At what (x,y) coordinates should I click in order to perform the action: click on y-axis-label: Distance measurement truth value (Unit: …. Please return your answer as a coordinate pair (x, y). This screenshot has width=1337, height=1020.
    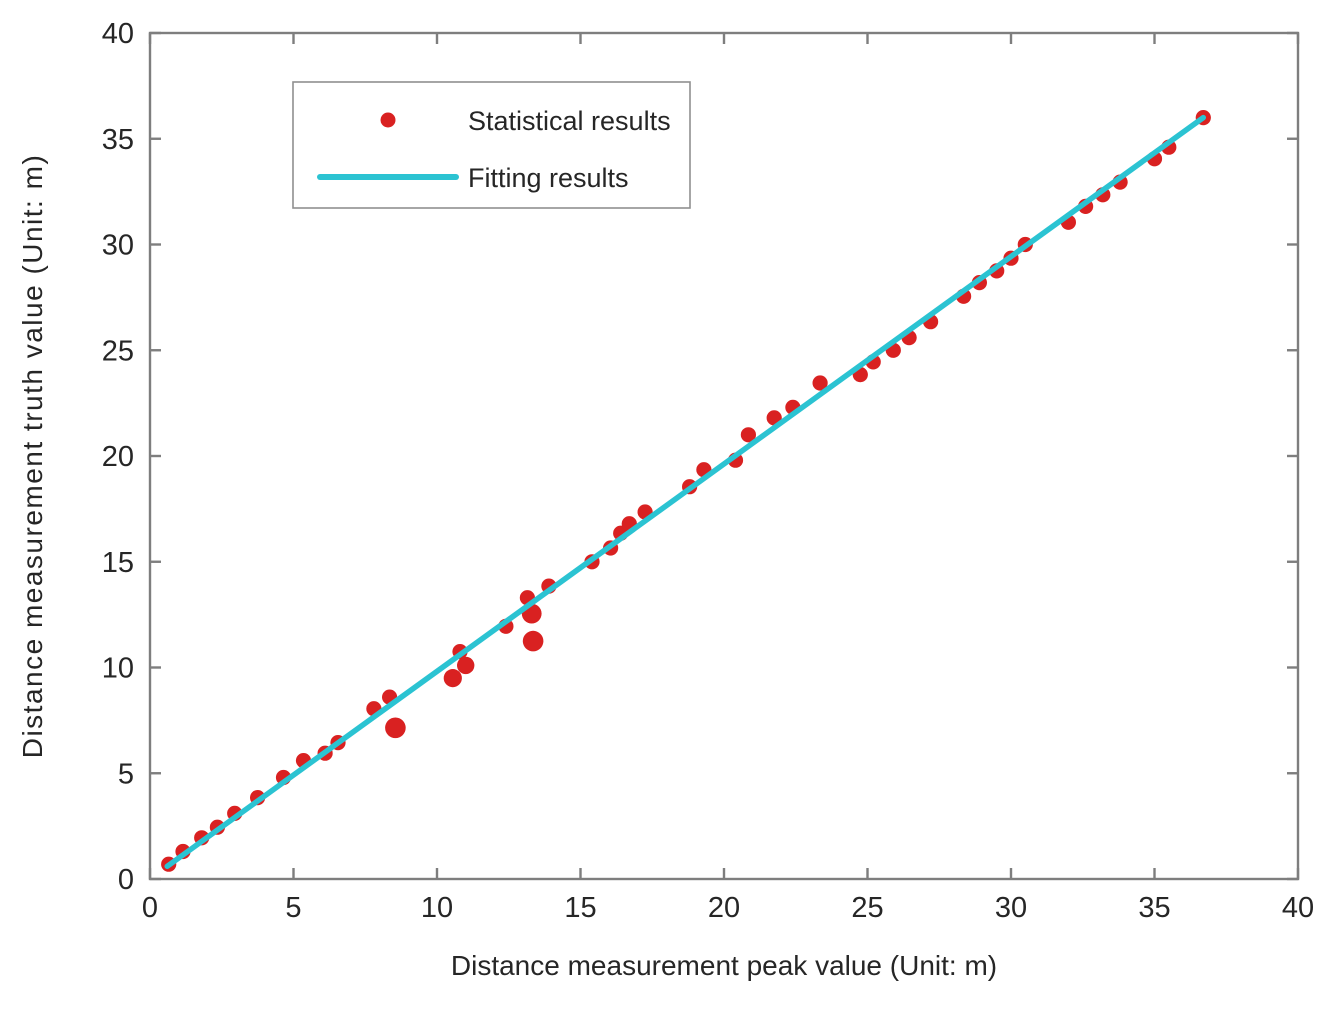
    Looking at the image, I should click on (32, 456).